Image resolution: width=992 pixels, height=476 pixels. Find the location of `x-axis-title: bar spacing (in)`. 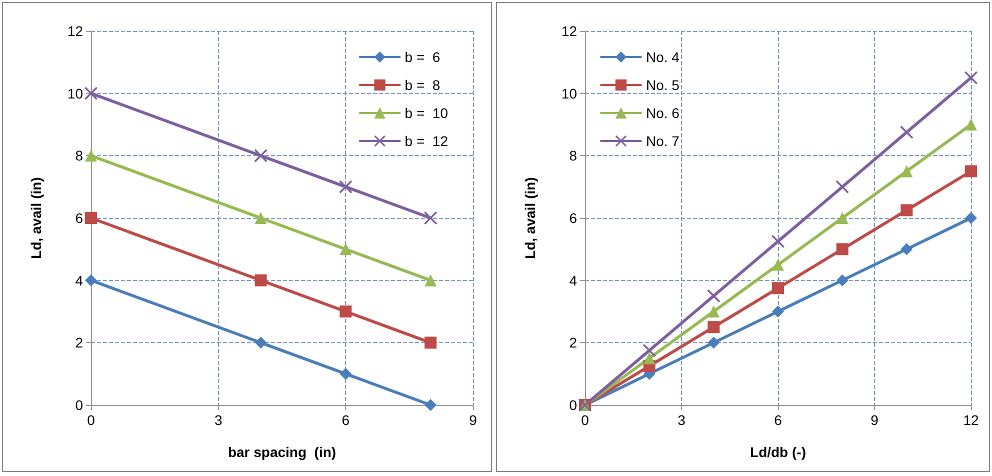

x-axis-title: bar spacing (in) is located at coordinates (282, 452).